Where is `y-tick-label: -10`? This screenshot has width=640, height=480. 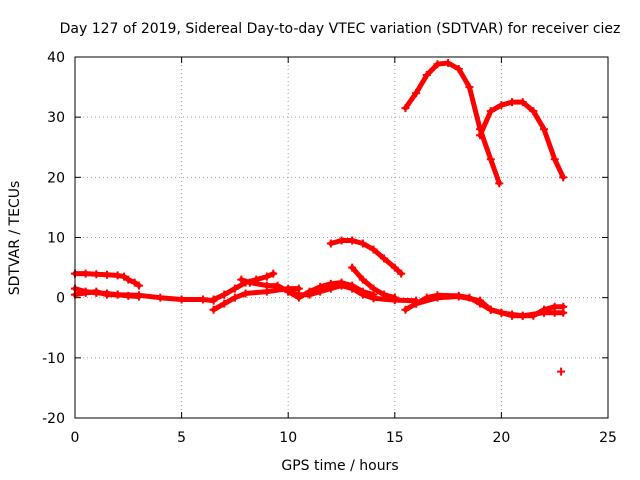 y-tick-label: -10 is located at coordinates (53, 359).